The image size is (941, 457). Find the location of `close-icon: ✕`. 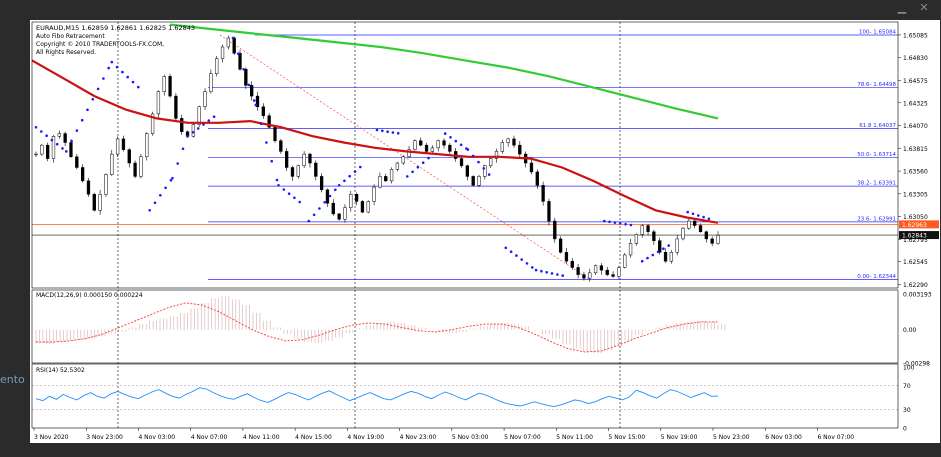

close-icon: ✕ is located at coordinates (924, 7).